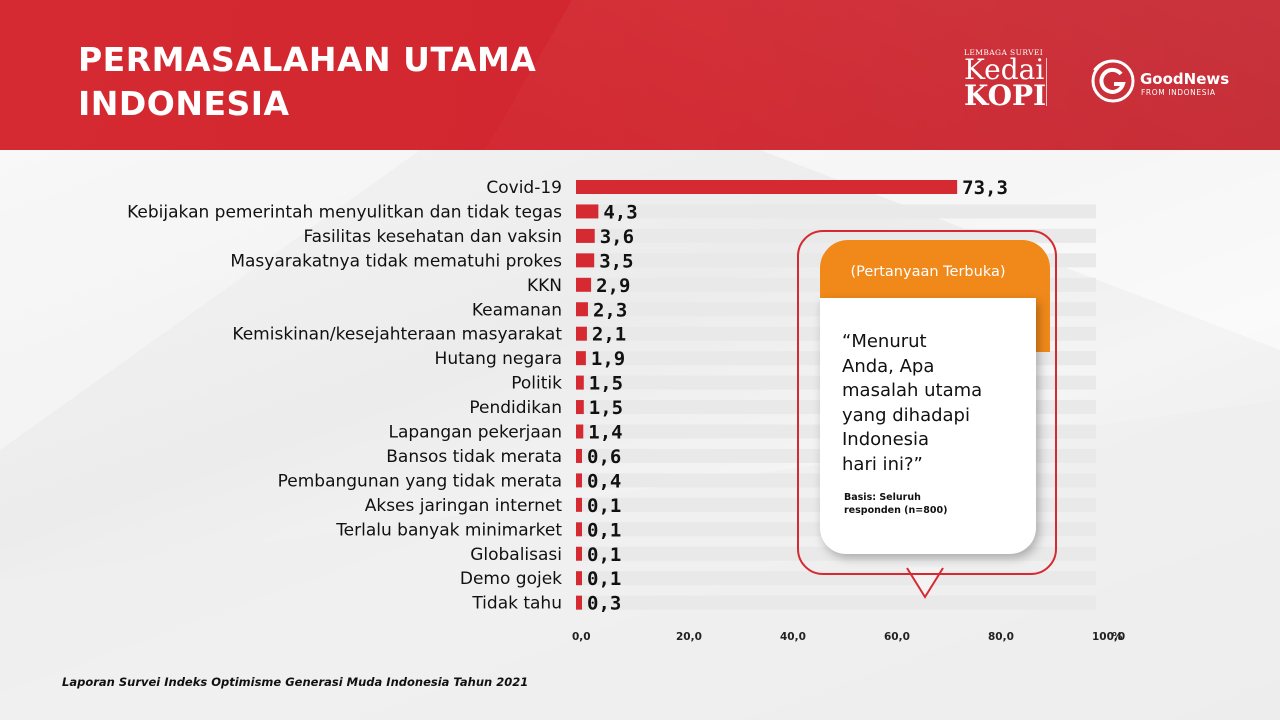 The image size is (1280, 720). Describe the element at coordinates (1057, 82) in the screenshot. I see `kedai-logo-divider` at that location.